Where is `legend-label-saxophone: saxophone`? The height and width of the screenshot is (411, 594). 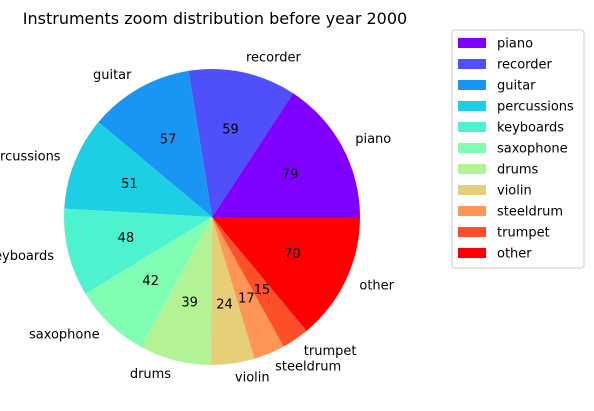 legend-label-saxophone: saxophone is located at coordinates (532, 149).